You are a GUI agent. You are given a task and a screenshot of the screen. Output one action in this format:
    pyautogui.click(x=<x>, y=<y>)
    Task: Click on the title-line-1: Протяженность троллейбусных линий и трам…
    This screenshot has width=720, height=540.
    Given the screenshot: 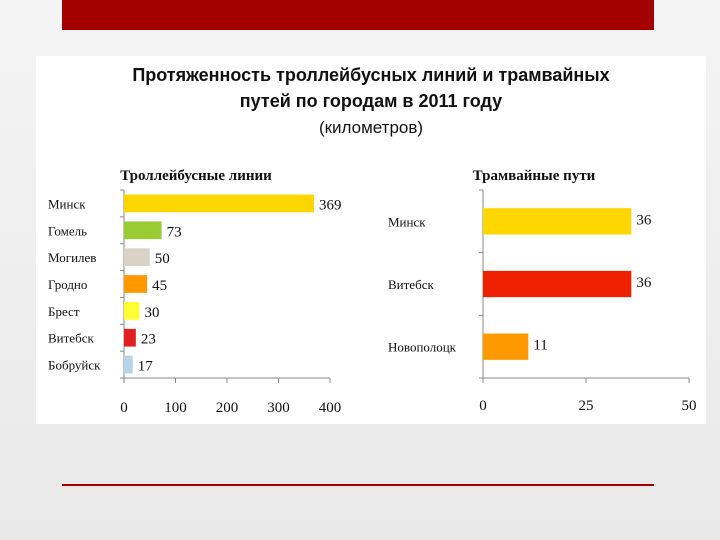 What is the action you would take?
    pyautogui.click(x=371, y=75)
    